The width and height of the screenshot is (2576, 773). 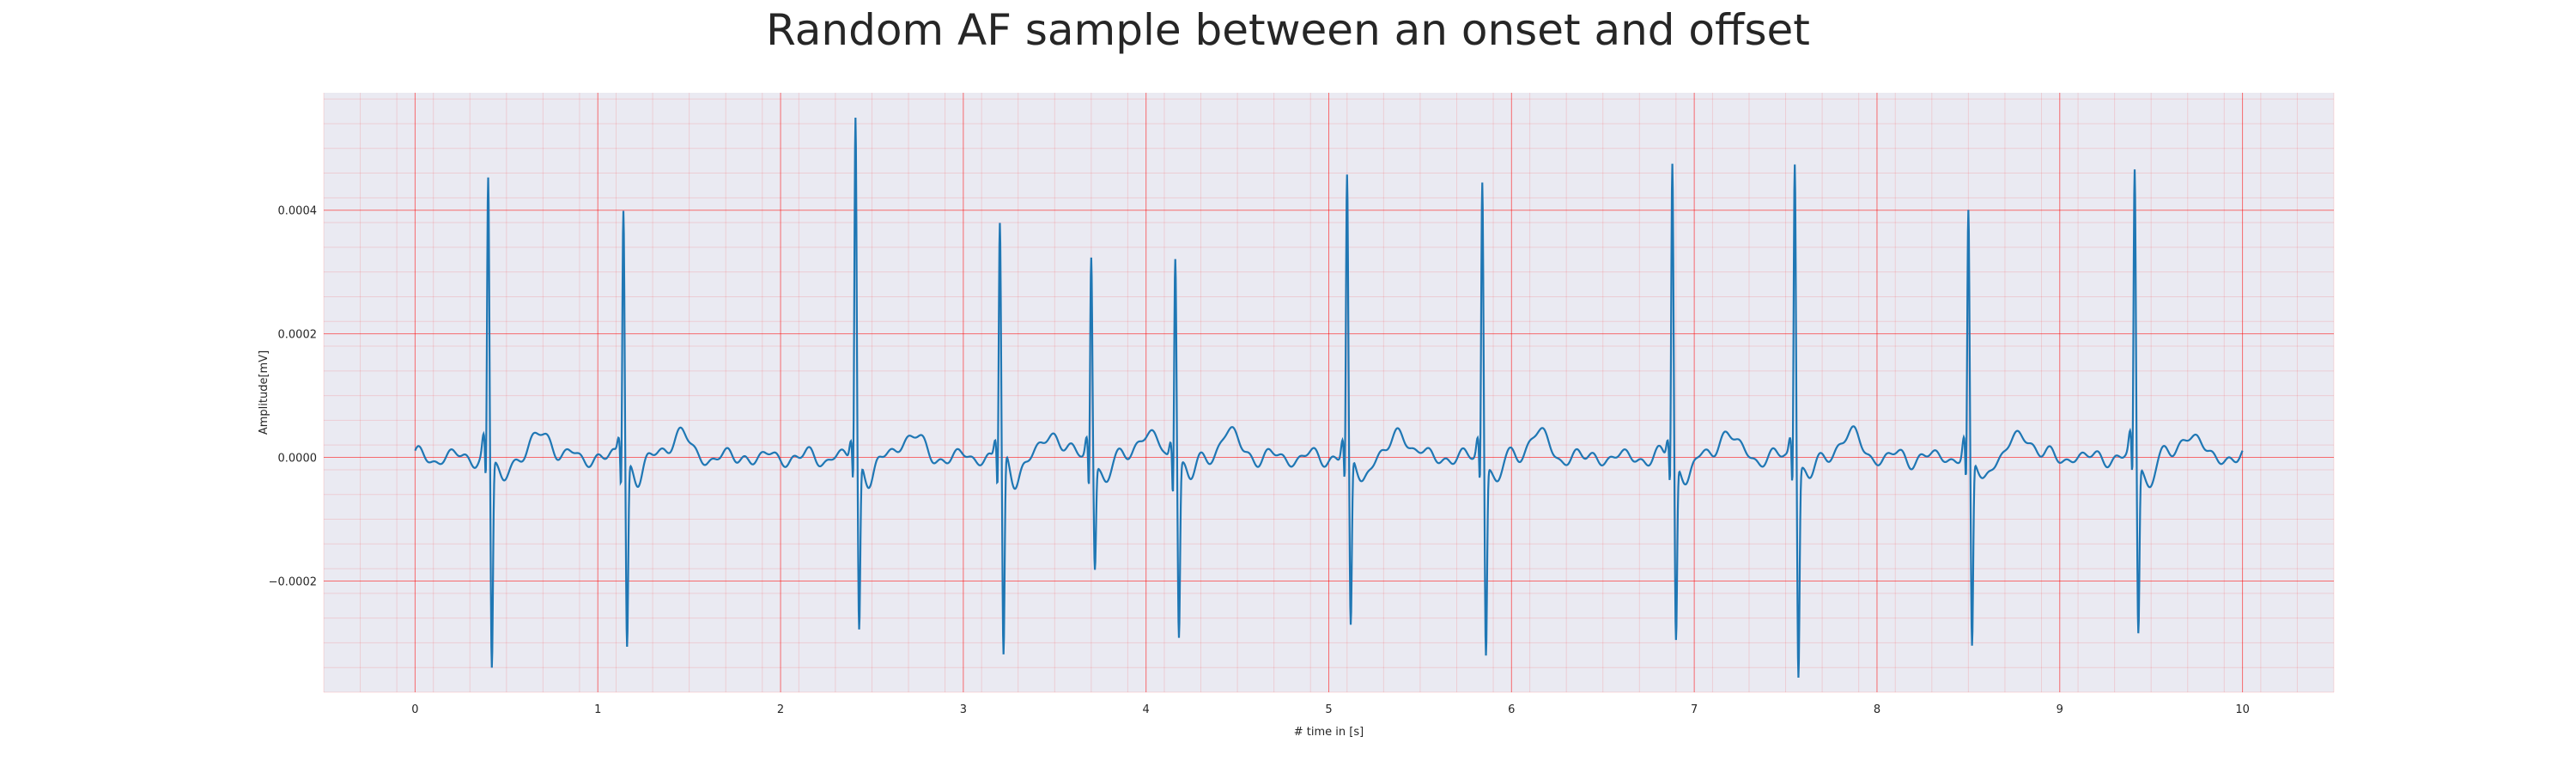 What do you see at coordinates (963, 709) in the screenshot?
I see `x-tick-label: 3` at bounding box center [963, 709].